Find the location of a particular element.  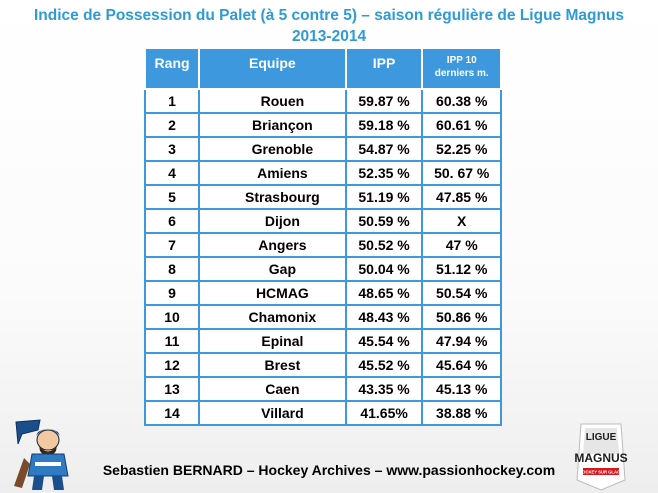

ipp-cell: 54.87 % is located at coordinates (384, 149).